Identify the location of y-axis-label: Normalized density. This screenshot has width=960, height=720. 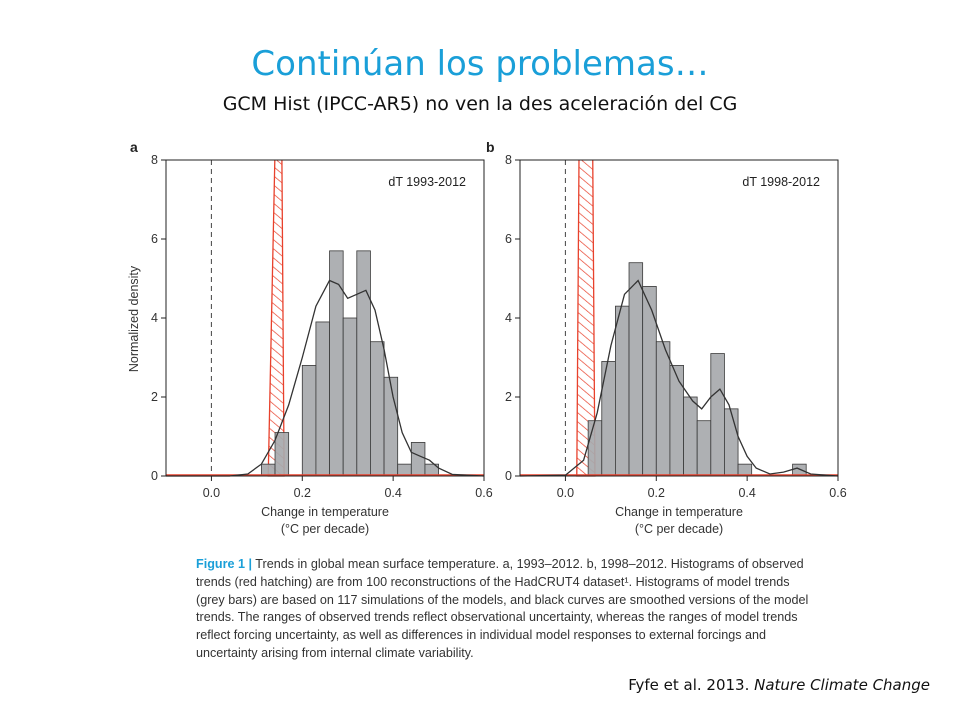
(134, 318).